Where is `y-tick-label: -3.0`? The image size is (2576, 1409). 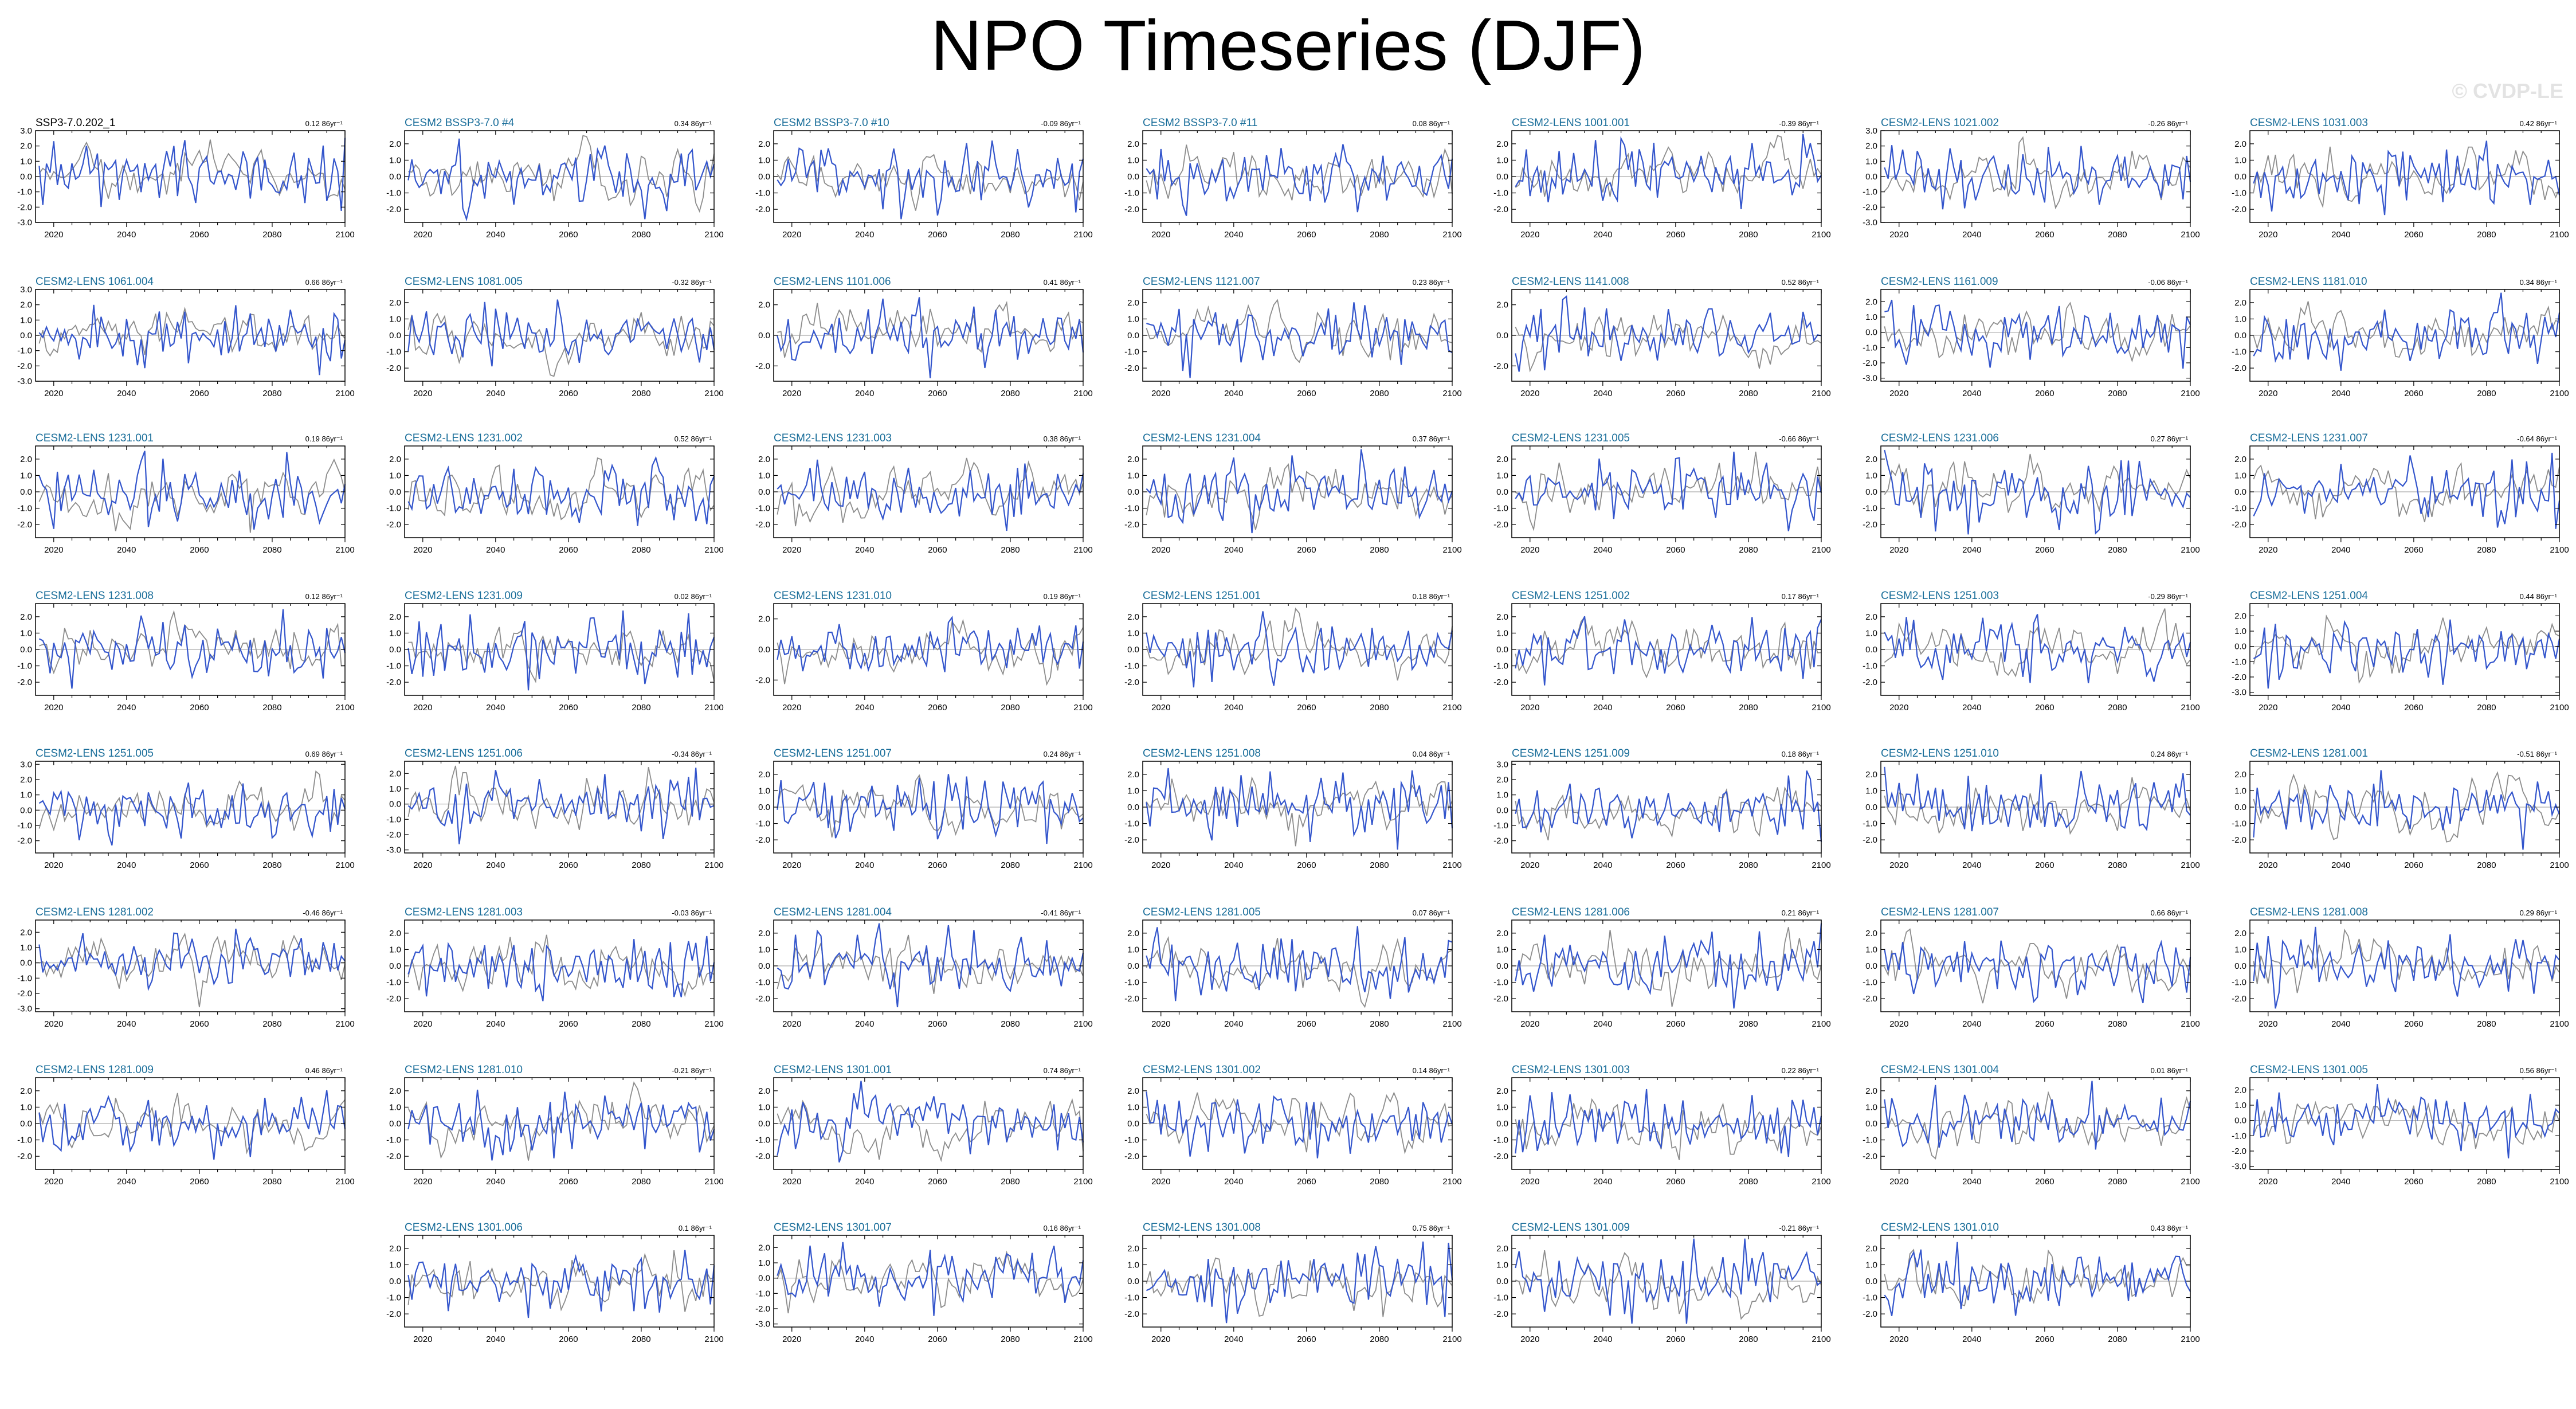
y-tick-label: -3.0 is located at coordinates (24, 1009).